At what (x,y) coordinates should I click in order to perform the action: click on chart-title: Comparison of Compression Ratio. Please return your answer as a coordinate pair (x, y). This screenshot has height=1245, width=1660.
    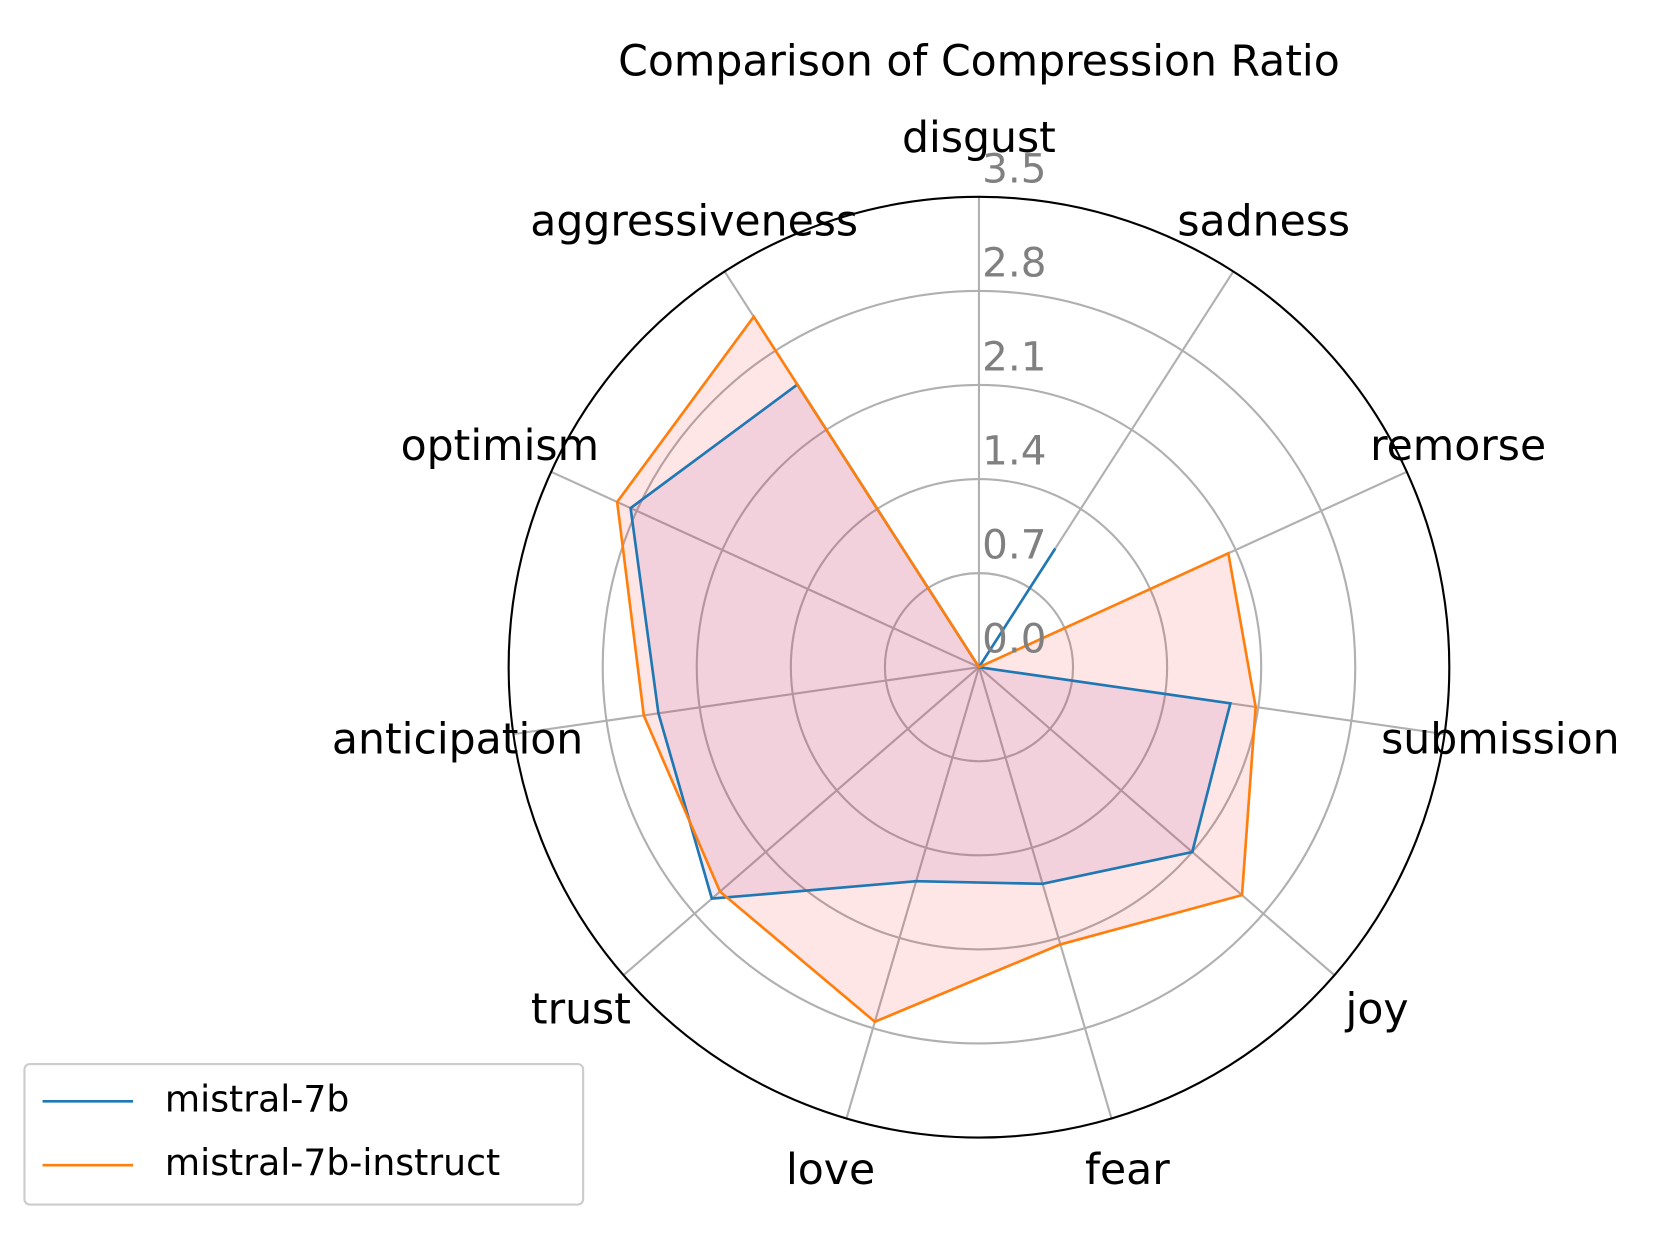
    Looking at the image, I should click on (979, 61).